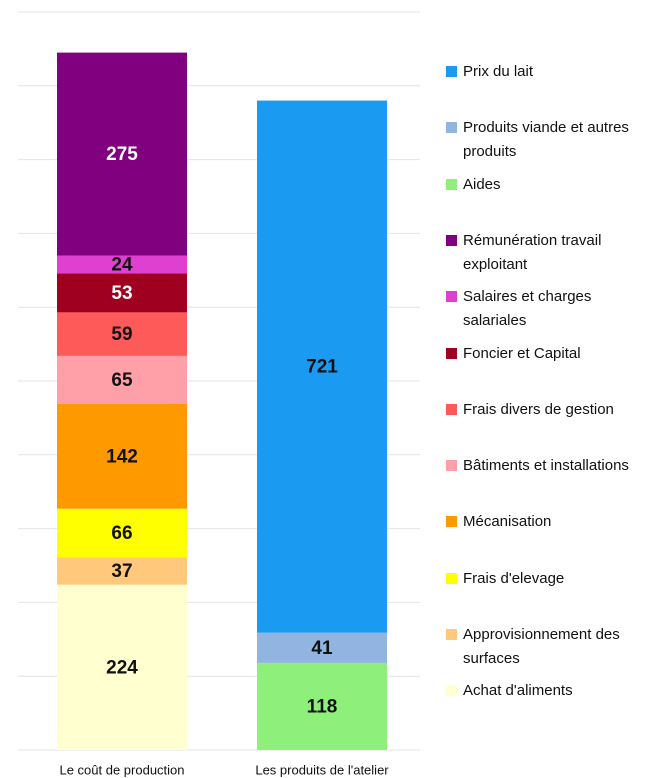  Describe the element at coordinates (507, 522) in the screenshot. I see `legend-label: Mécanisation` at that location.